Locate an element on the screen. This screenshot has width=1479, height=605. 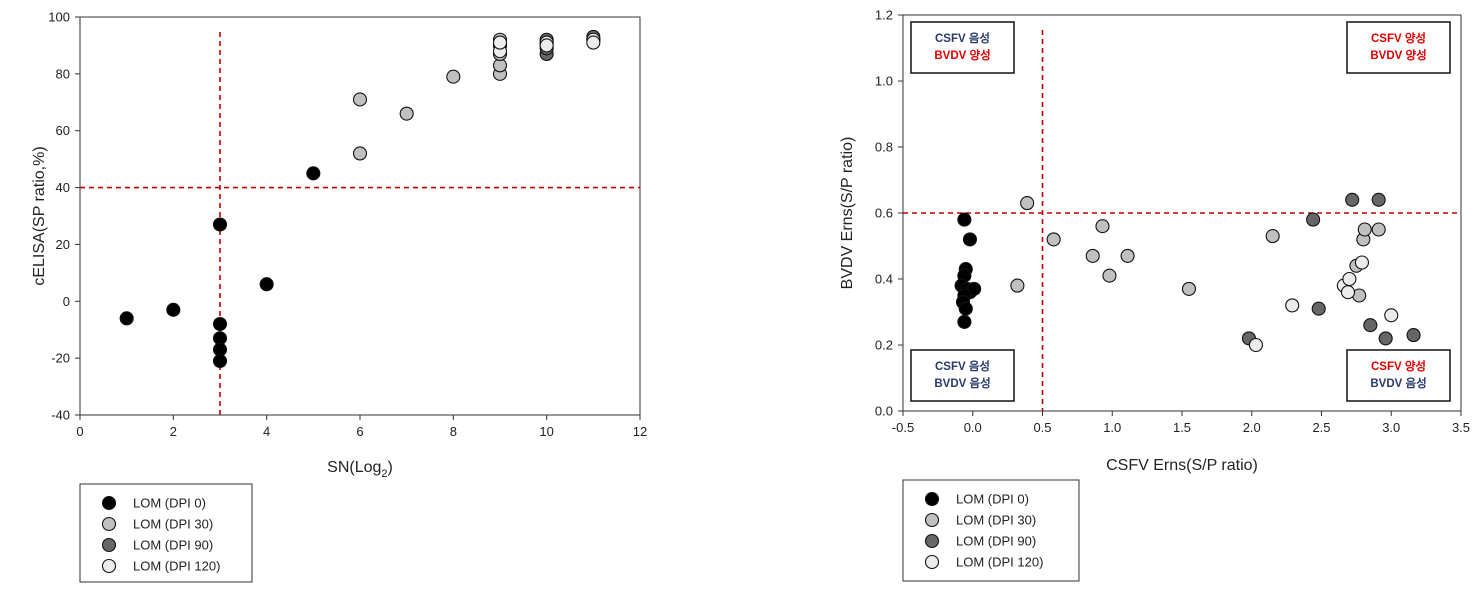
x-tick-label: 2.0 is located at coordinates (1252, 427).